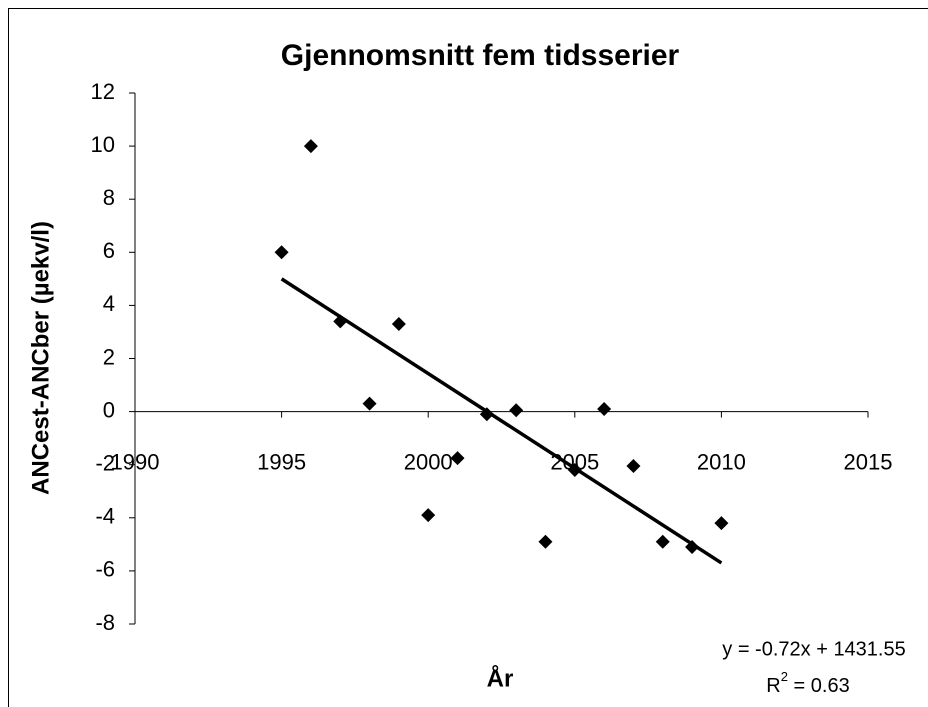 The image size is (928, 707). Describe the element at coordinates (721, 461) in the screenshot. I see `x-tick-label: 2010` at that location.